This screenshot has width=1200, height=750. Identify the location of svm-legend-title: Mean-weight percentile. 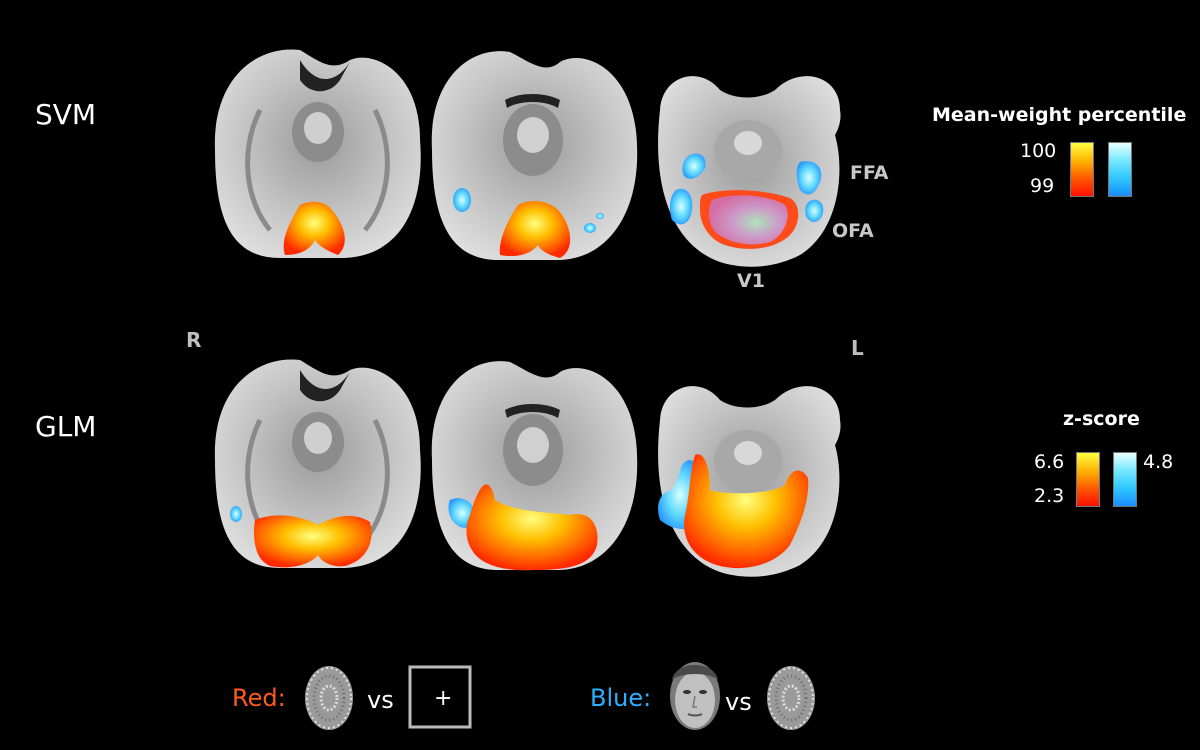
(1059, 115).